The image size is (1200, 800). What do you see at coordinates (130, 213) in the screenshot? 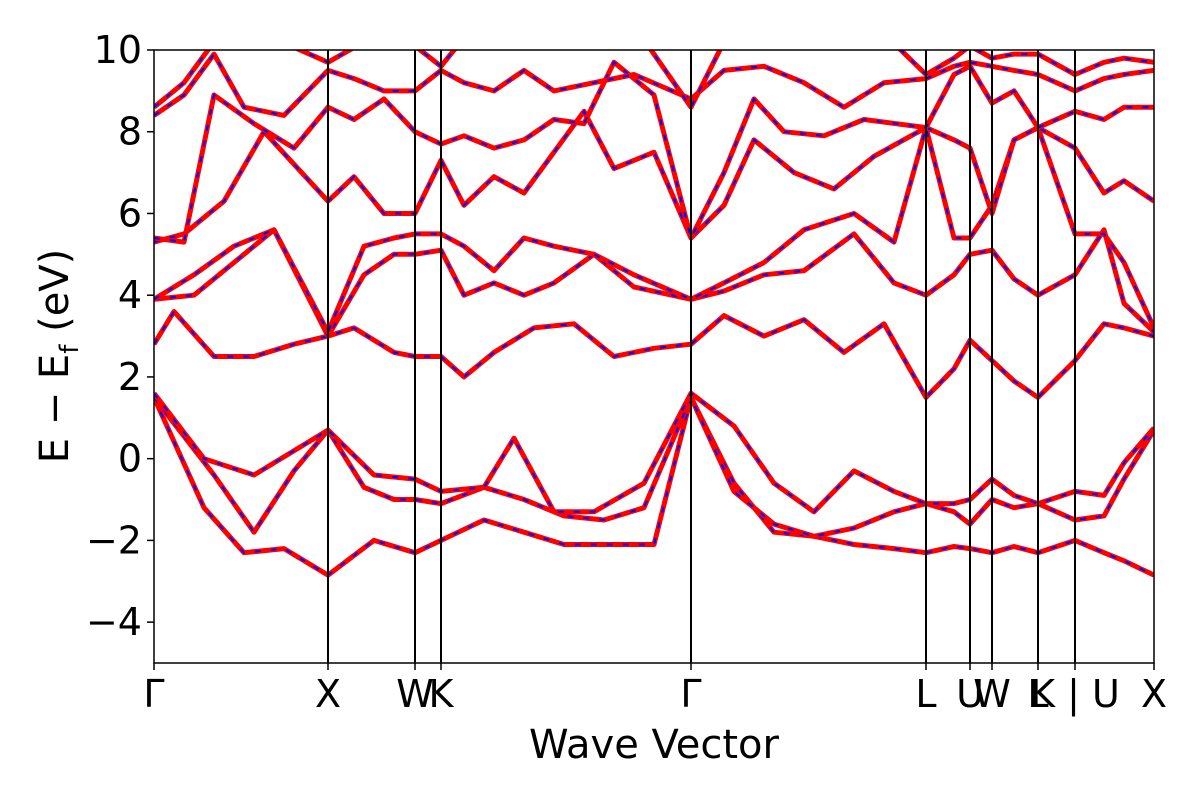
I see `y-tick-label-5: 6` at bounding box center [130, 213].